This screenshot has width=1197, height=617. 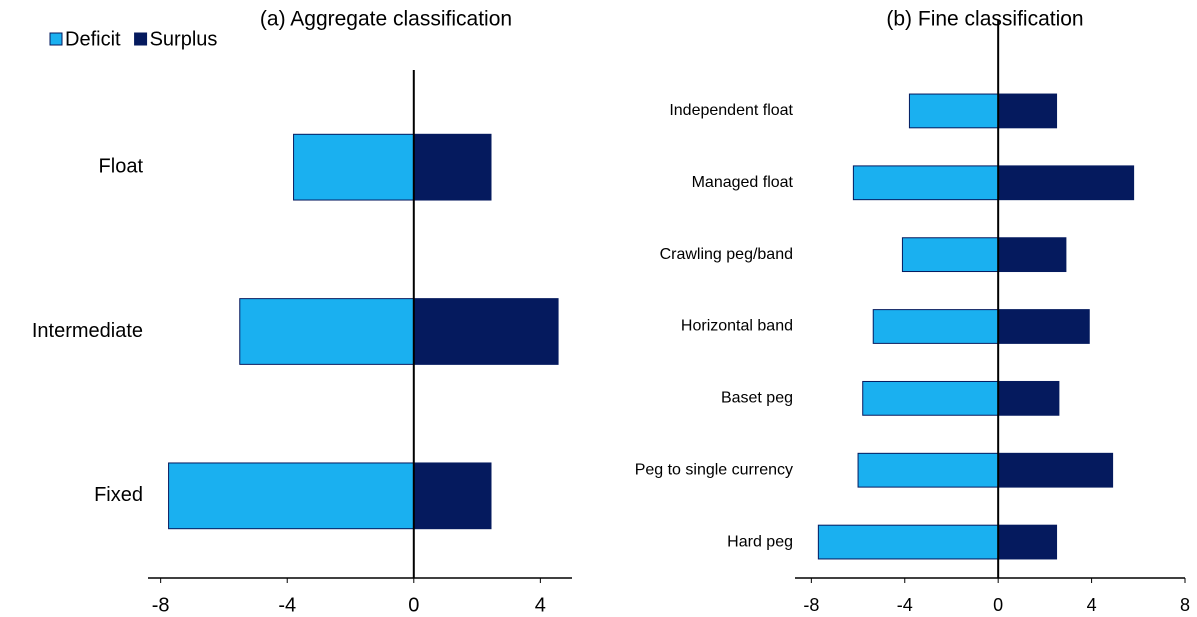 I want to click on category-label: Managed float, so click(x=743, y=182).